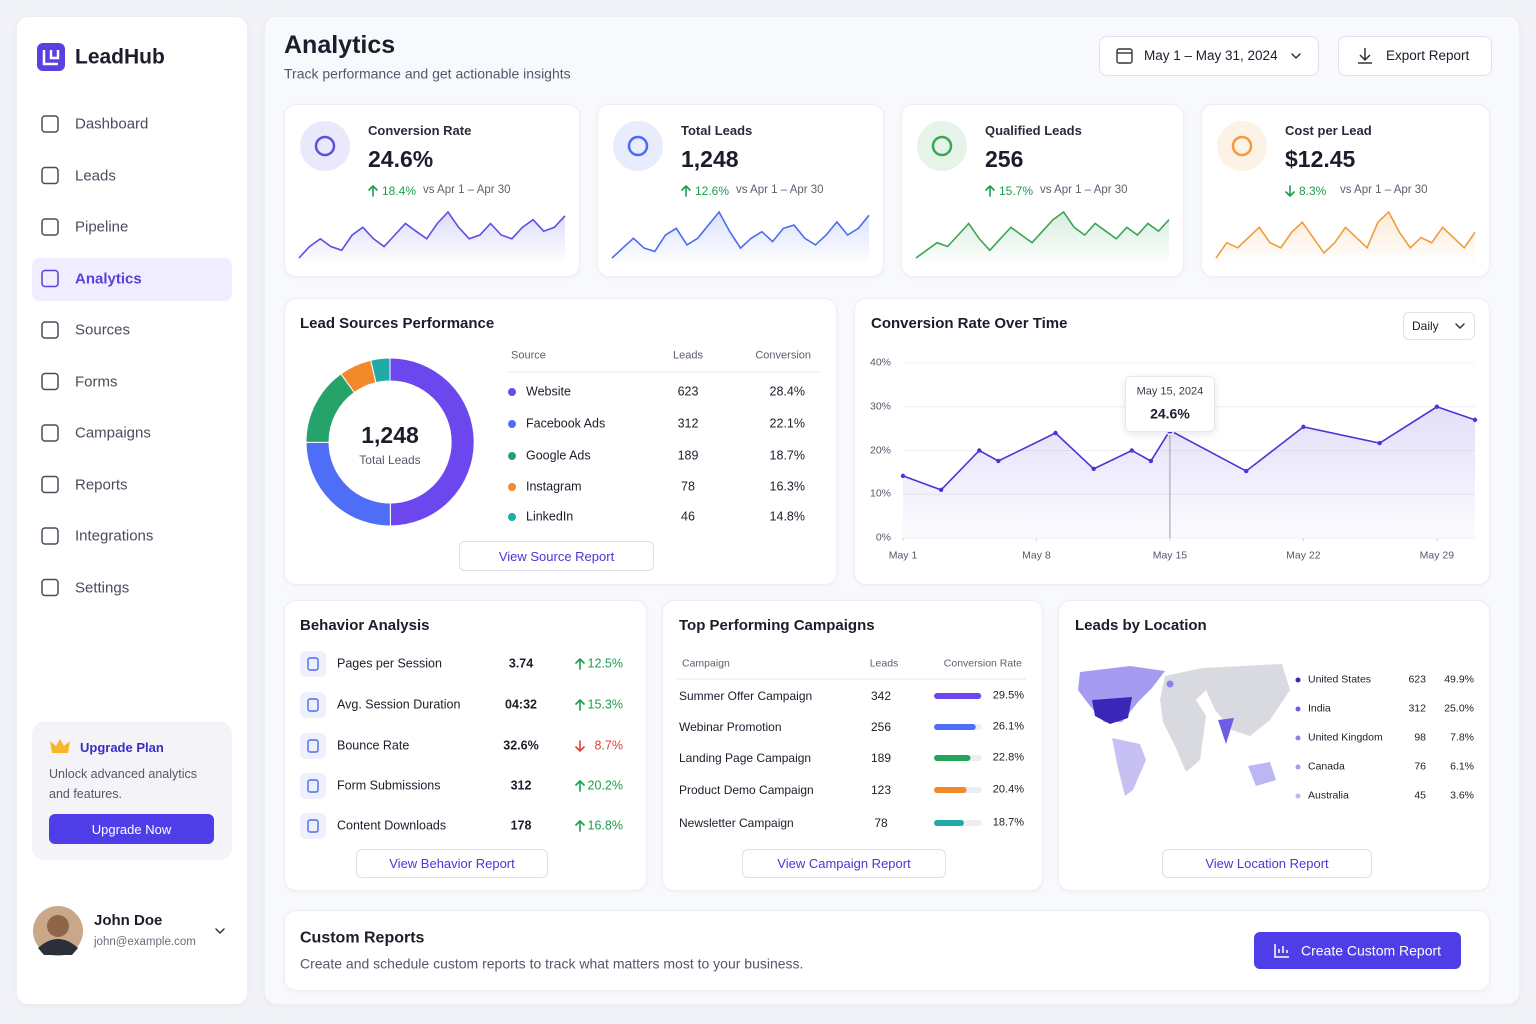  What do you see at coordinates (1313, 190) in the screenshot?
I see `kpi-change: 8.3%` at bounding box center [1313, 190].